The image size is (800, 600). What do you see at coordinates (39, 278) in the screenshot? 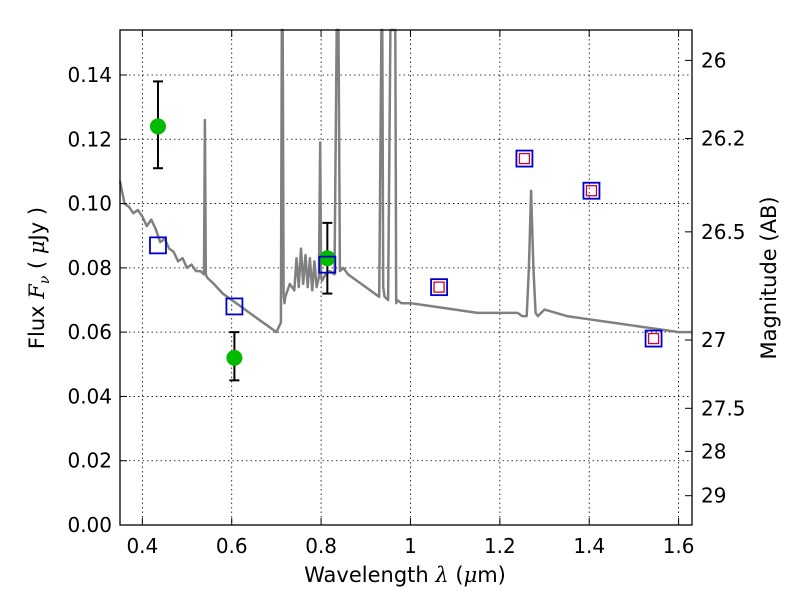
I see `y-axis-label: Flux Fν ( μJy )` at bounding box center [39, 278].